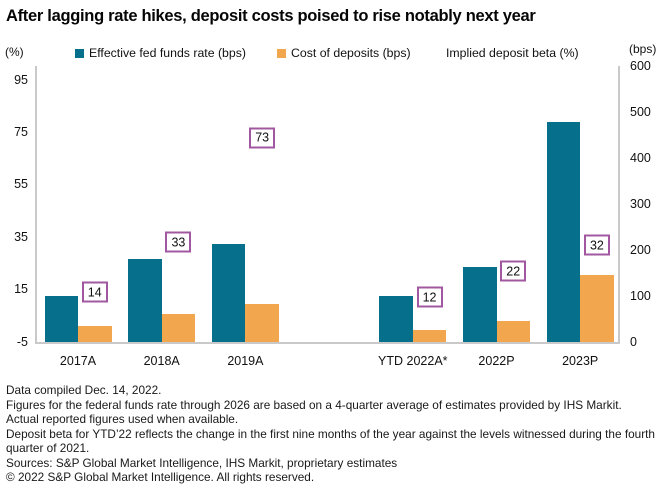  Describe the element at coordinates (228, 293) in the screenshot. I see `bar-fed-funds-2019A` at that location.